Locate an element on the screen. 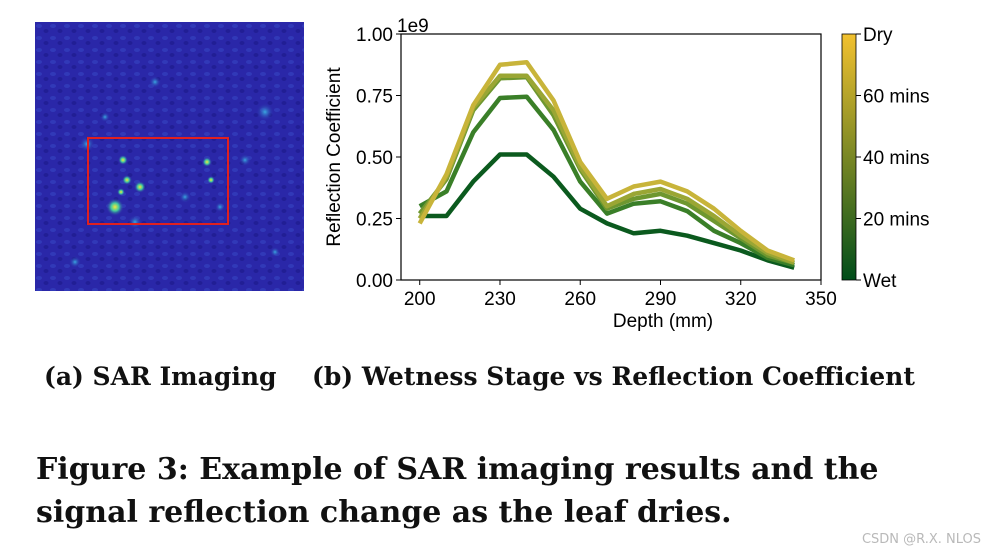 This screenshot has height=553, width=987. colorbar-ticks: Dry 60 mins 40 mins 20 mins Wet is located at coordinates (893, 158).